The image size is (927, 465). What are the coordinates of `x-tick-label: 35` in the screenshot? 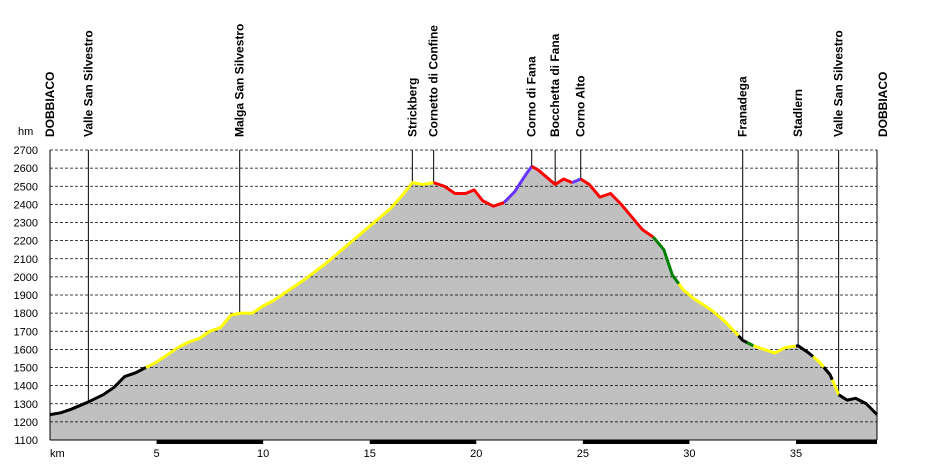 It's located at (796, 454).